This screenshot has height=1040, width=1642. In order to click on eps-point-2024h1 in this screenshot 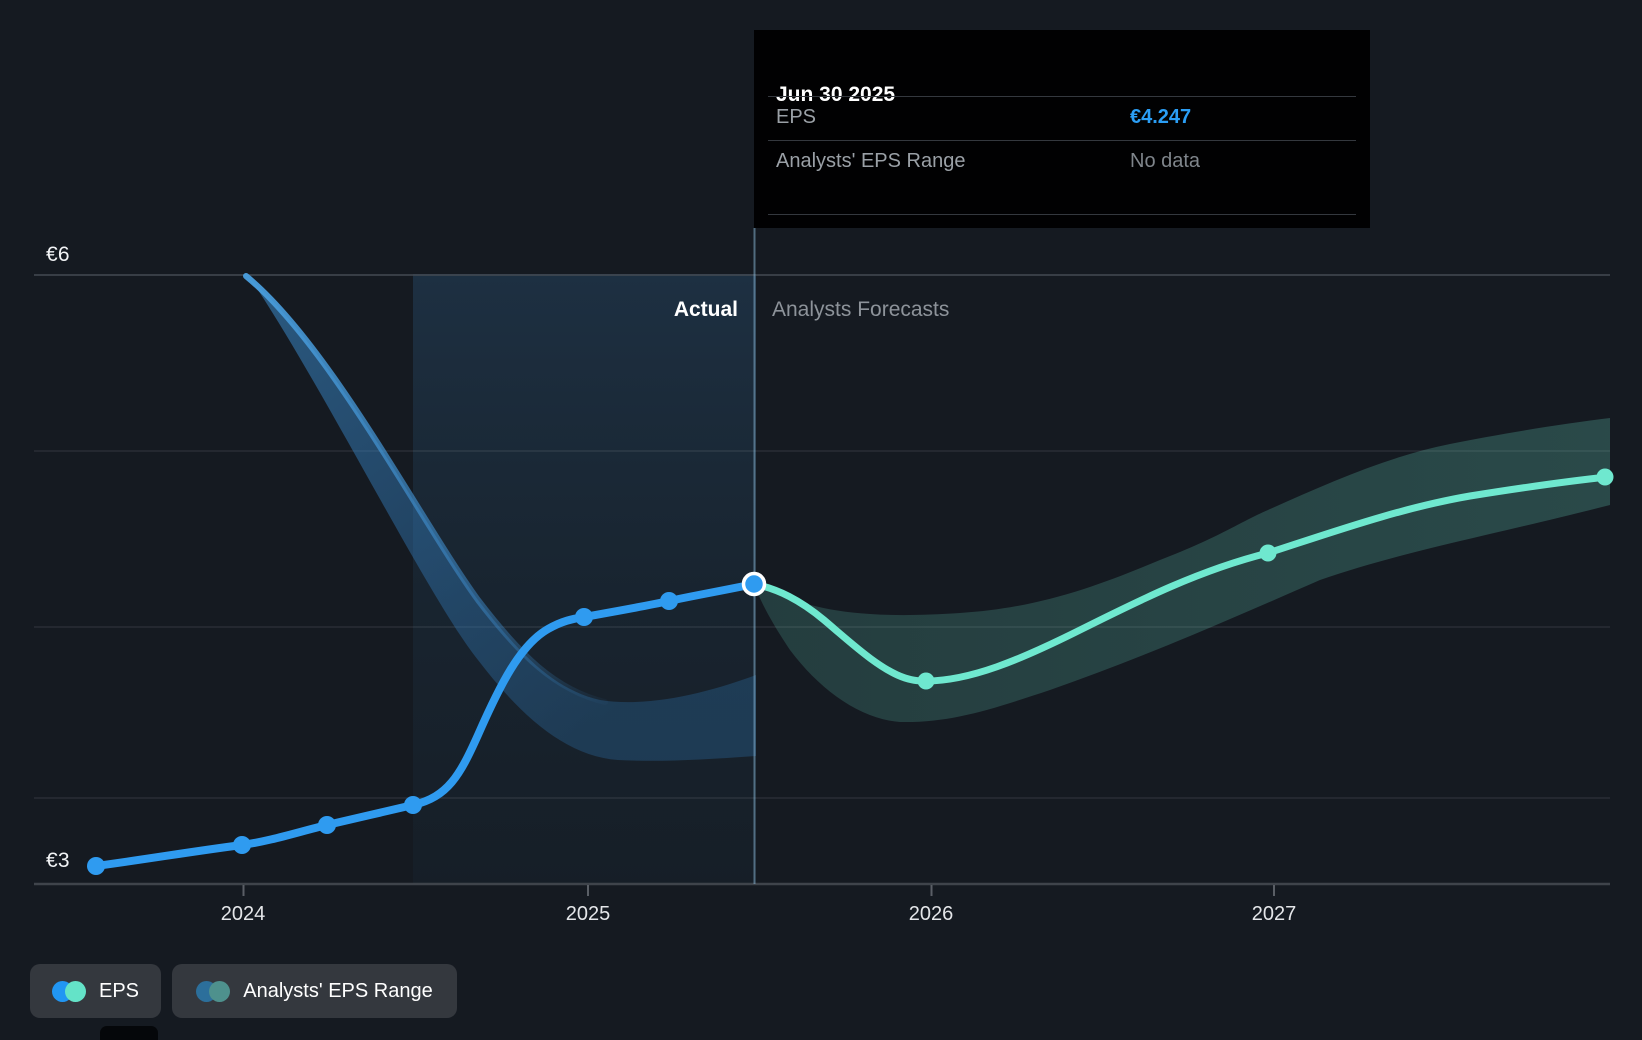, I will do `click(413, 805)`.